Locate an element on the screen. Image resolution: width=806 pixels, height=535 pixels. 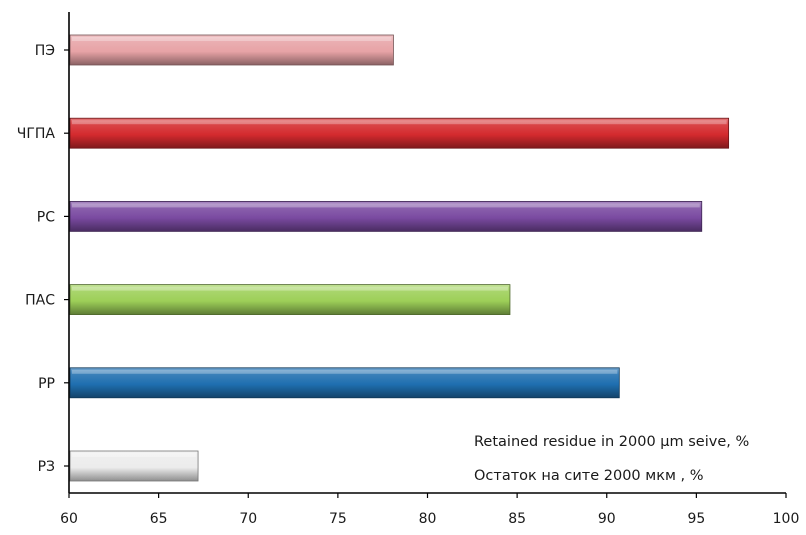
x-tick-label: 80 is located at coordinates (428, 519).